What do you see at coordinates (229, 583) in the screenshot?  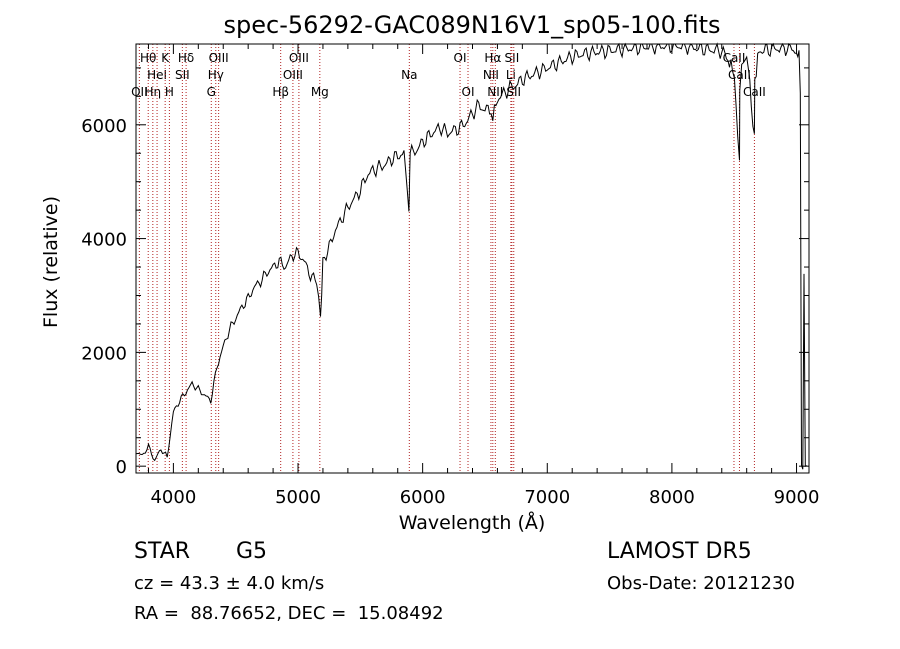 I see `redshift-velocity-text: cz = 43.3 ± 4.0 km/s` at bounding box center [229, 583].